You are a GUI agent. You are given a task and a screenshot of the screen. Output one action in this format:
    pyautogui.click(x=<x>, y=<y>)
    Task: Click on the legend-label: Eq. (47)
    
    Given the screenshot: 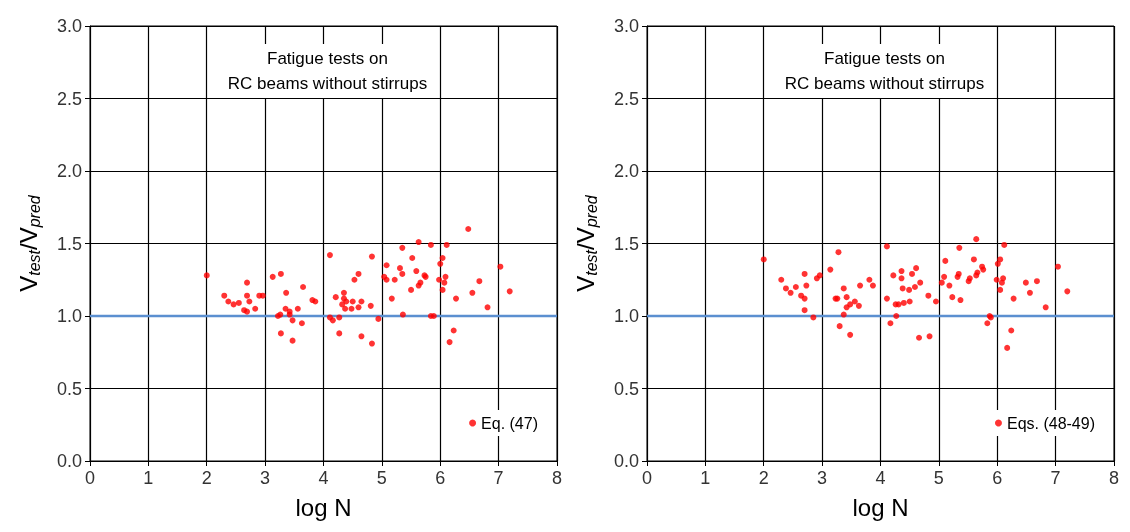 What is the action you would take?
    pyautogui.click(x=510, y=423)
    